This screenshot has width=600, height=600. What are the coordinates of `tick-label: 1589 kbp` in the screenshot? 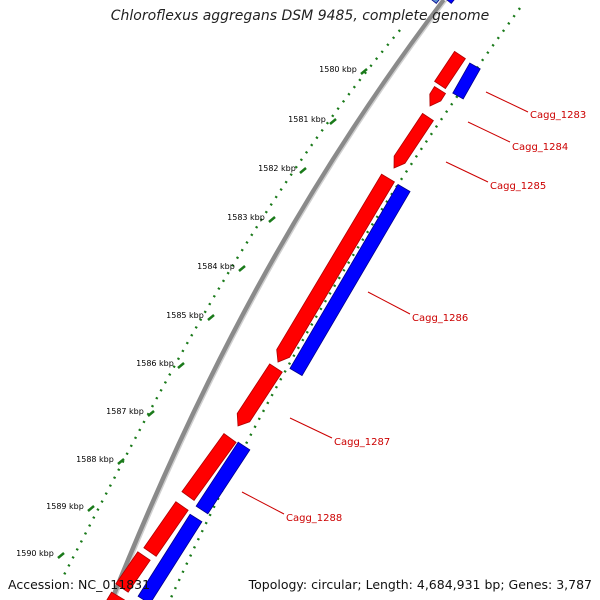 It's located at (65, 506).